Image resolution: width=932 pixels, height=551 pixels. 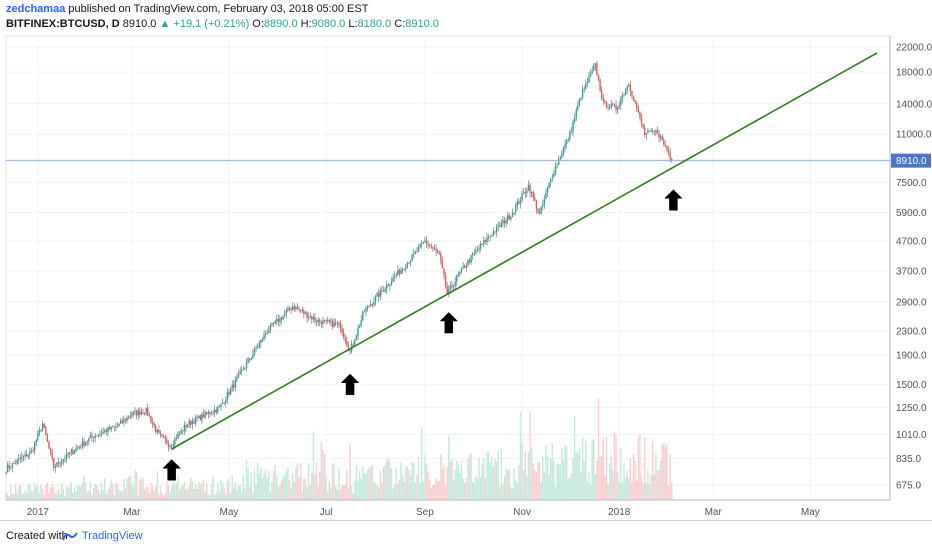 I want to click on author-name: zedchamaa, so click(x=36, y=9).